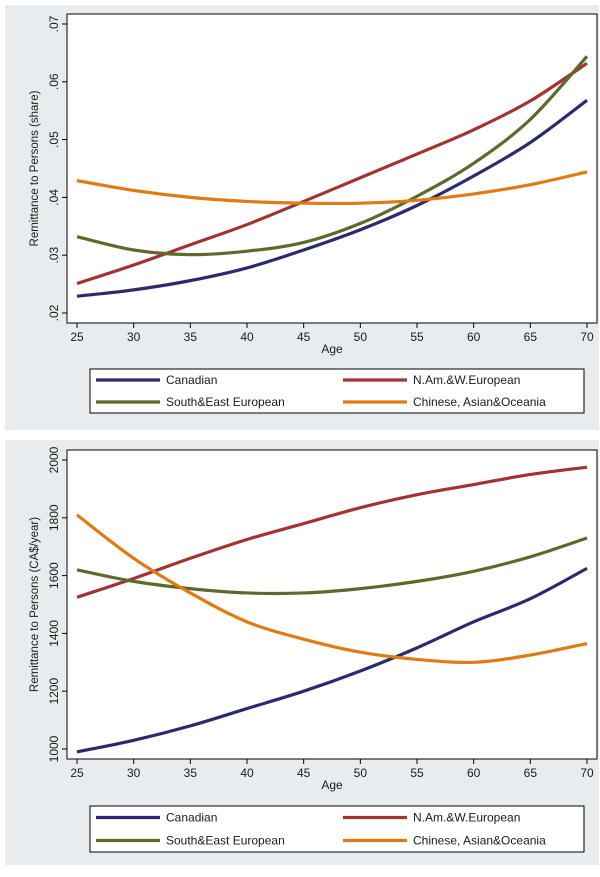  Describe the element at coordinates (54, 748) in the screenshot. I see `y-tick-label: 1000` at that location.